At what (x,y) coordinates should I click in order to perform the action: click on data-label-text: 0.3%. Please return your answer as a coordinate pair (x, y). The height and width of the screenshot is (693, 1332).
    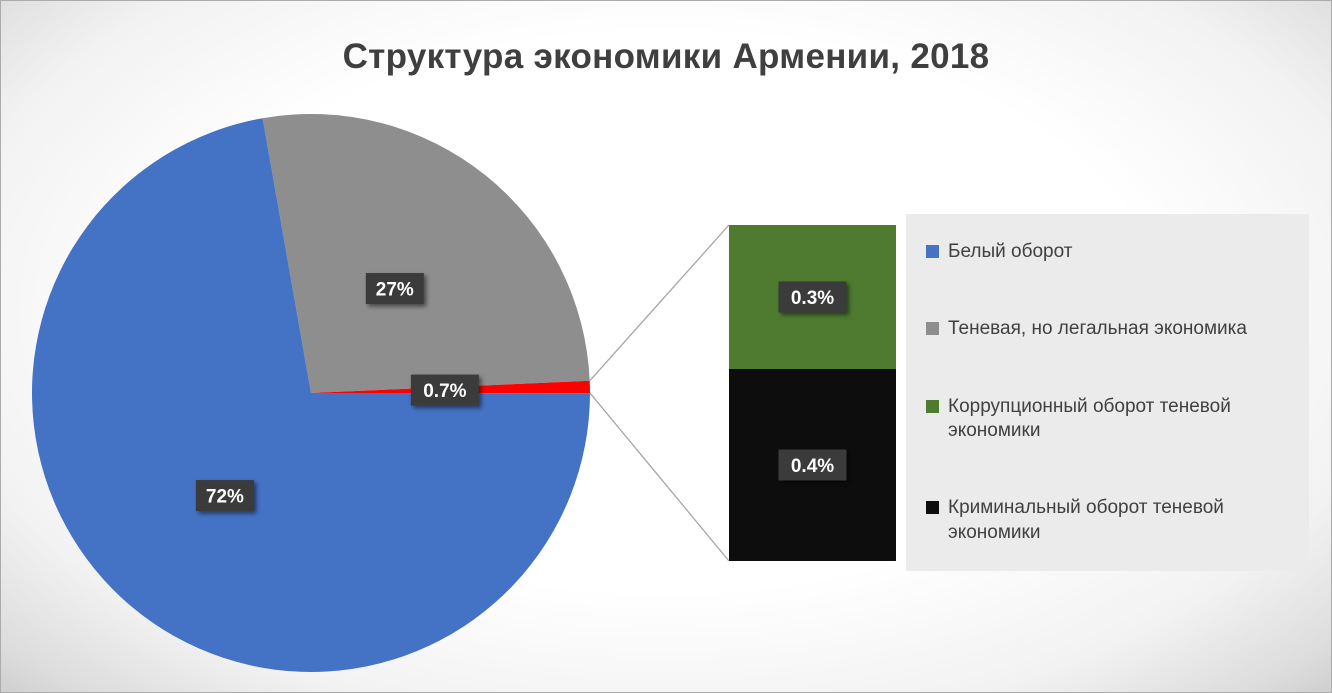
    Looking at the image, I should click on (812, 298).